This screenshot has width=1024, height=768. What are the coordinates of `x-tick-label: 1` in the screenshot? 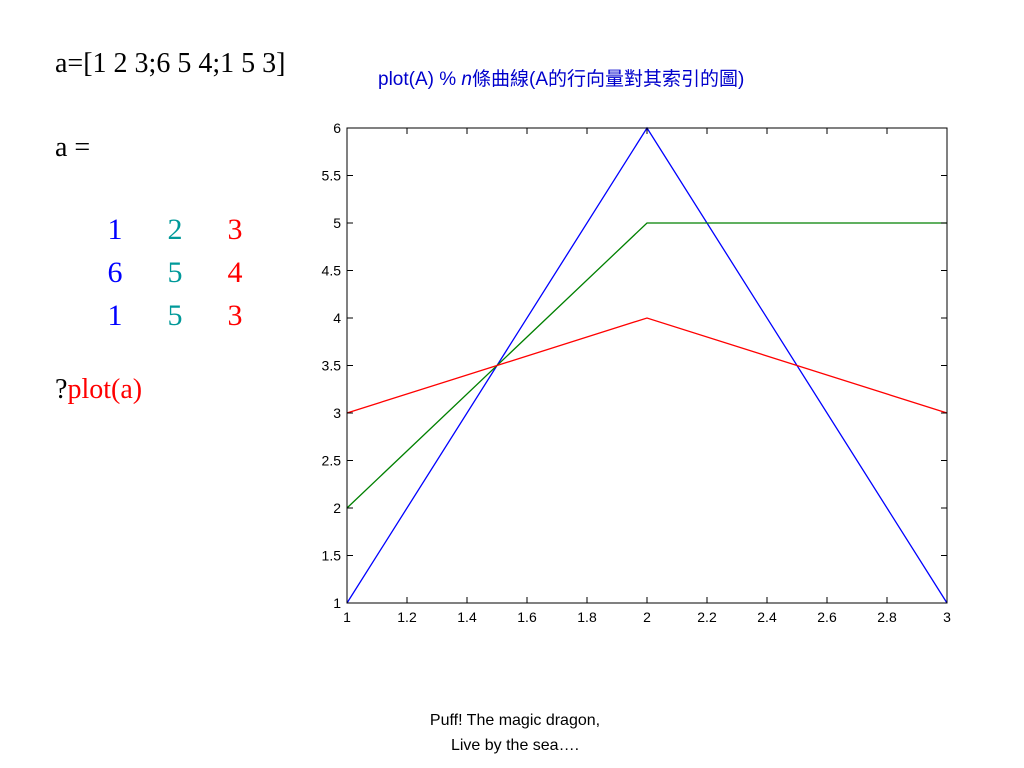 It's located at (347, 617).